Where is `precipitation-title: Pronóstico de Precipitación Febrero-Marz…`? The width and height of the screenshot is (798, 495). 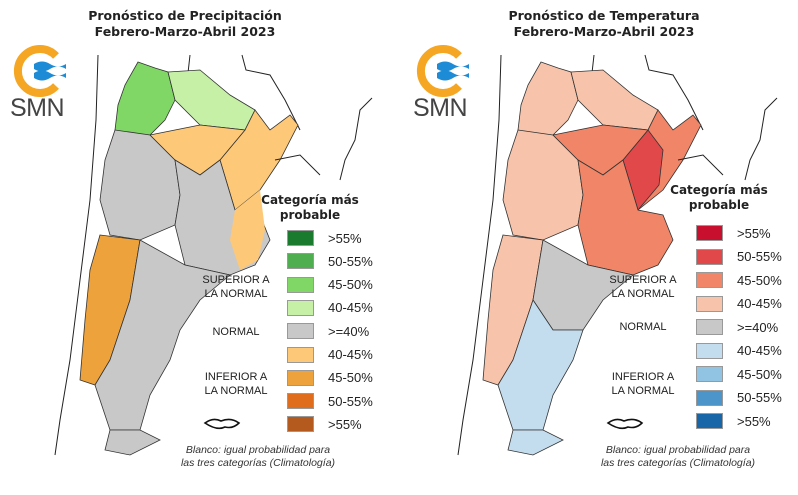
precipitation-title: Pronóstico de Precipitación Febrero-Marz… is located at coordinates (185, 24).